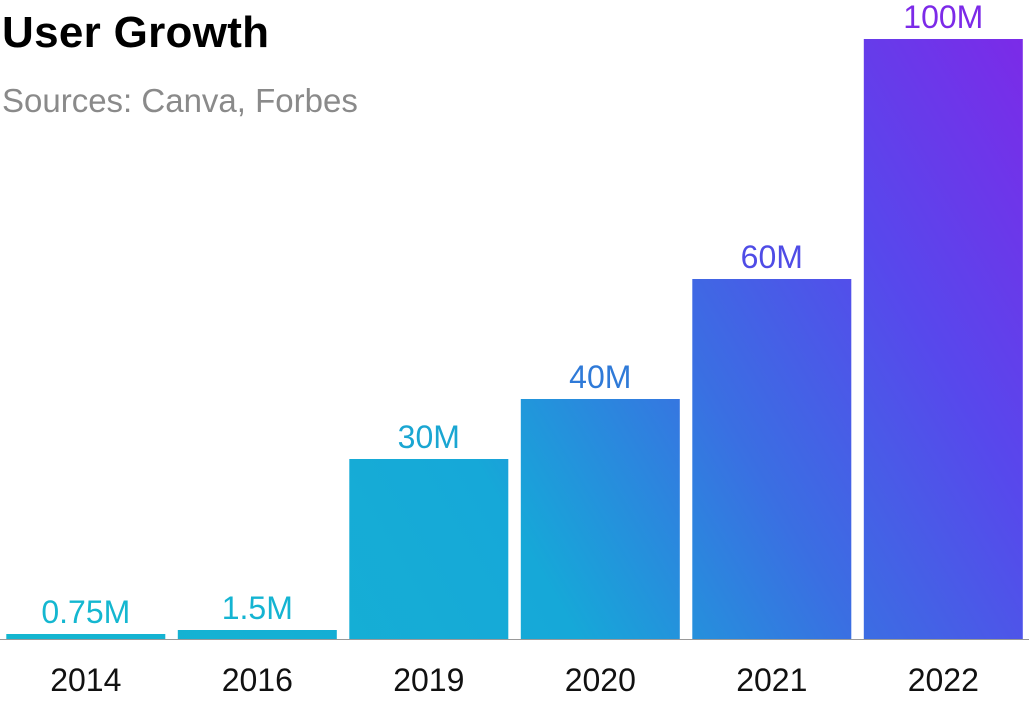 This screenshot has height=720, width=1029. I want to click on chart-title: User Growth, so click(136, 32).